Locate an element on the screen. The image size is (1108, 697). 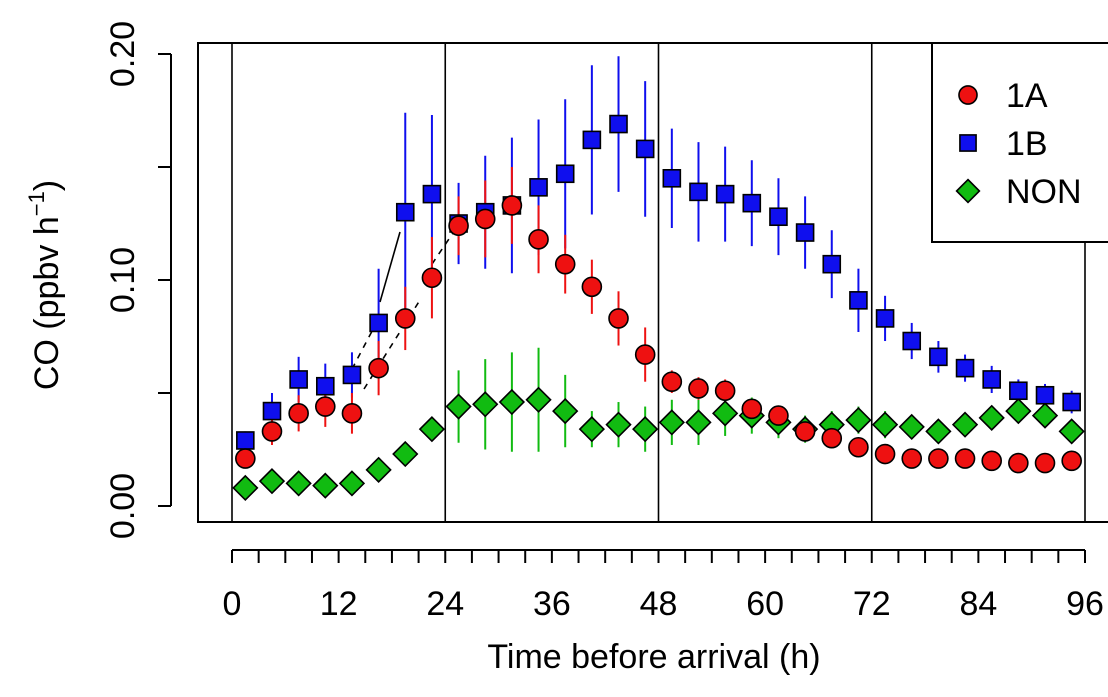
y-axis-title: CO (ppbv h−1) is located at coordinates (45, 285).